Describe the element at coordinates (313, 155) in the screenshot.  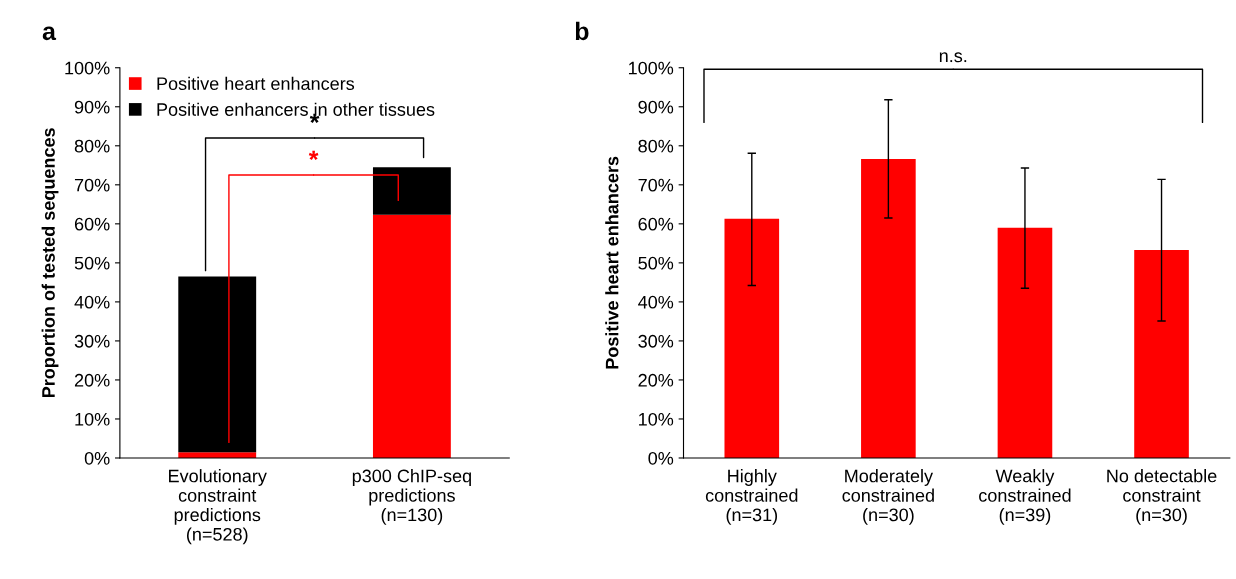
I see `annotation: *` at that location.